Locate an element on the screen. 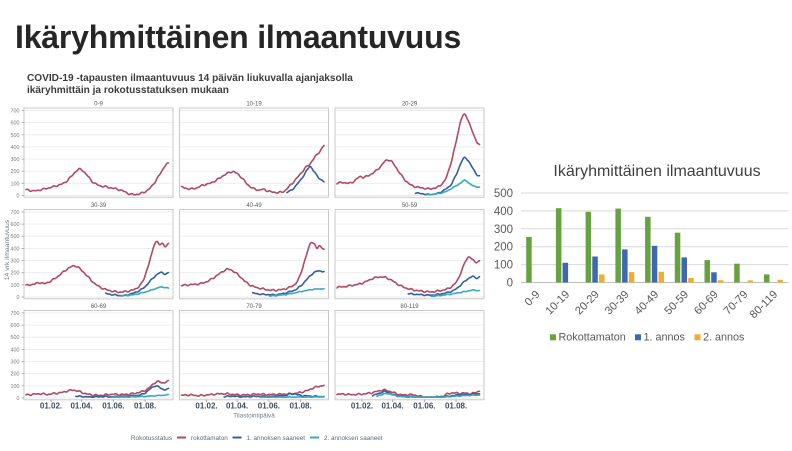  svg-text: 2. annoksen saaneet is located at coordinates (353, 438).